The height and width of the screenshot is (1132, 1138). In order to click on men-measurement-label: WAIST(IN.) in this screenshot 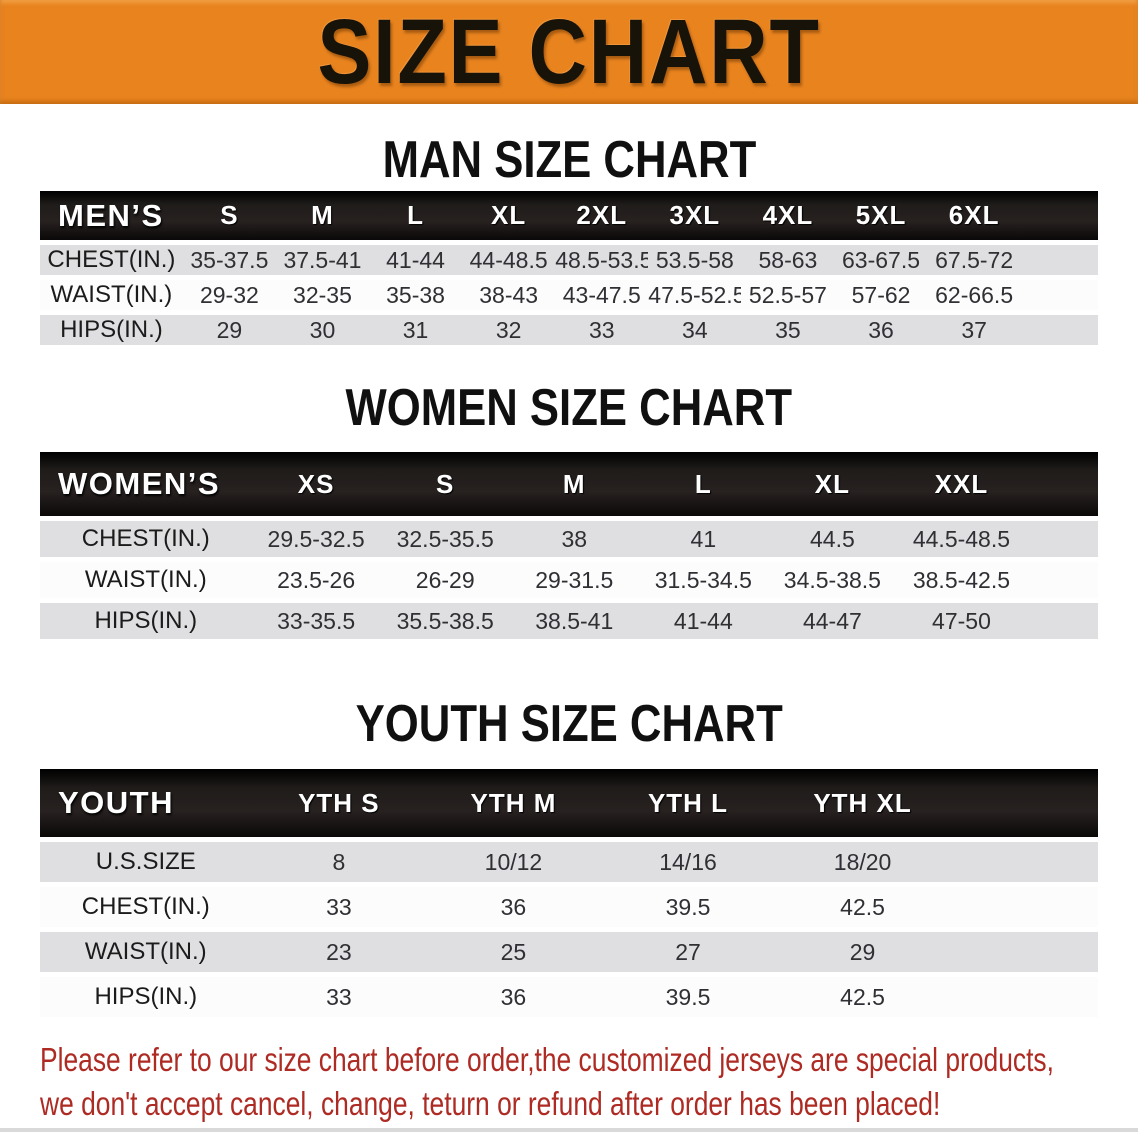, I will do `click(111, 295)`.